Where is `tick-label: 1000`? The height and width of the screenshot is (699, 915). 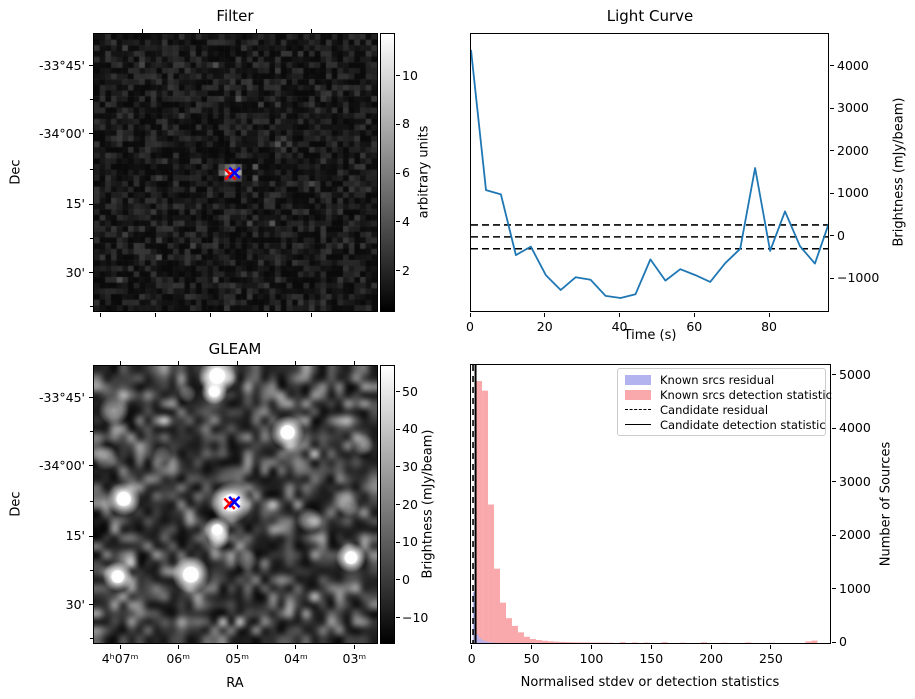 tick-label: 1000 is located at coordinates (855, 588).